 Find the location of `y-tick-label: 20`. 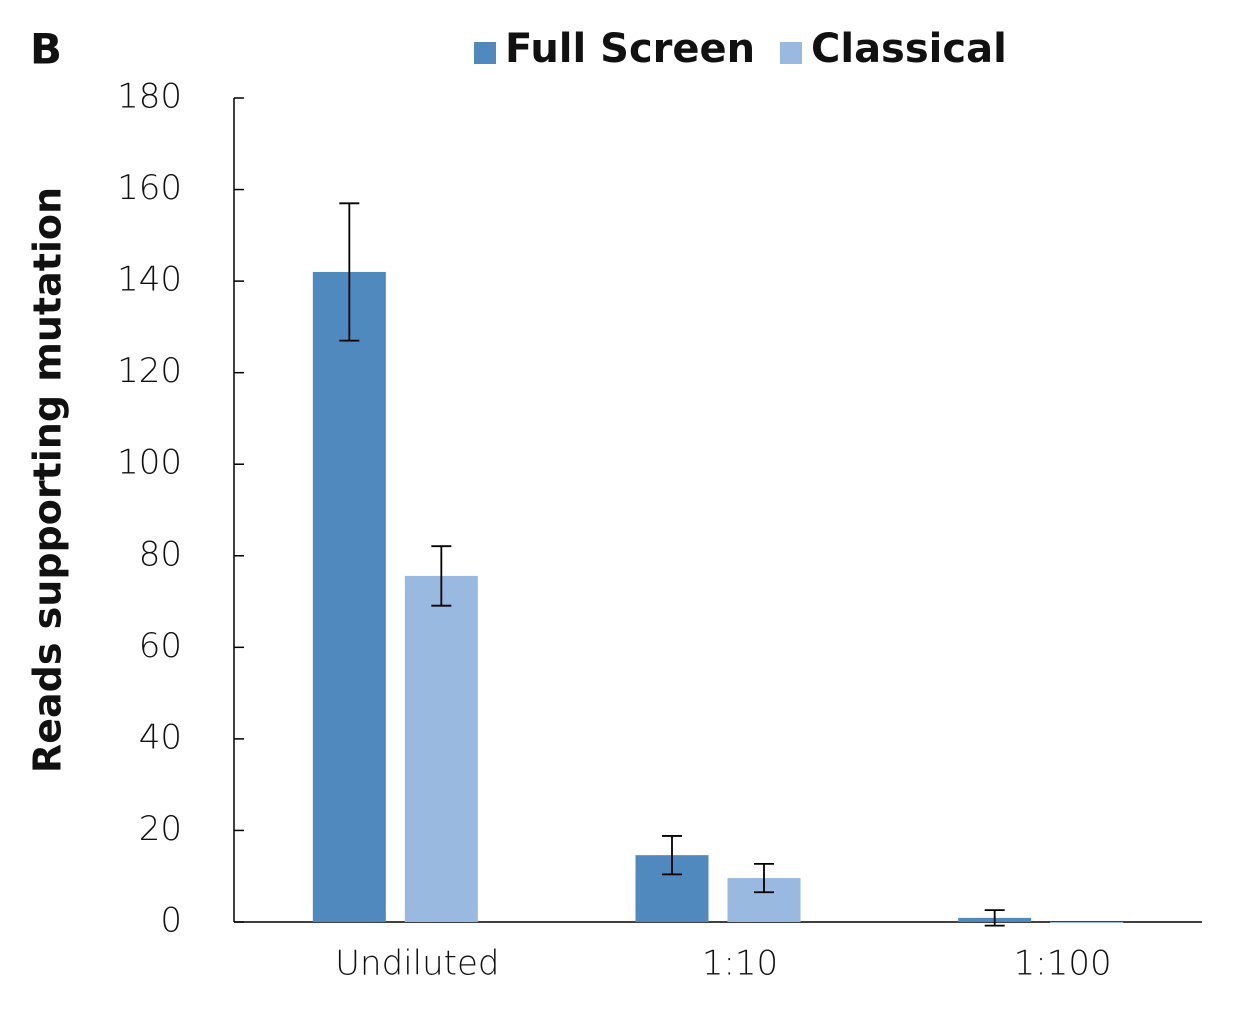

y-tick-label: 20 is located at coordinates (160, 829).